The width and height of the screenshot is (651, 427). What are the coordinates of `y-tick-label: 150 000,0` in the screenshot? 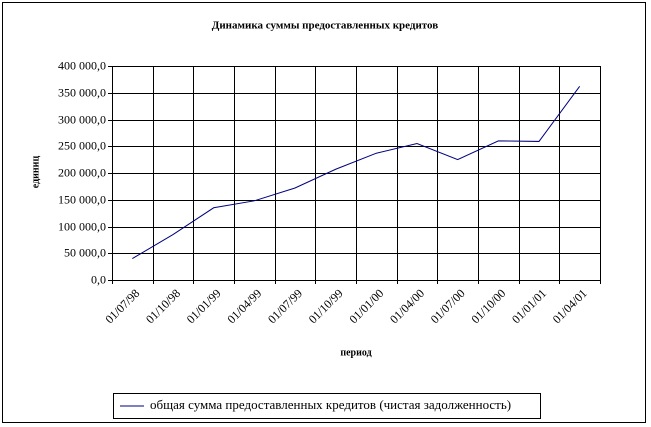 It's located at (82, 199).